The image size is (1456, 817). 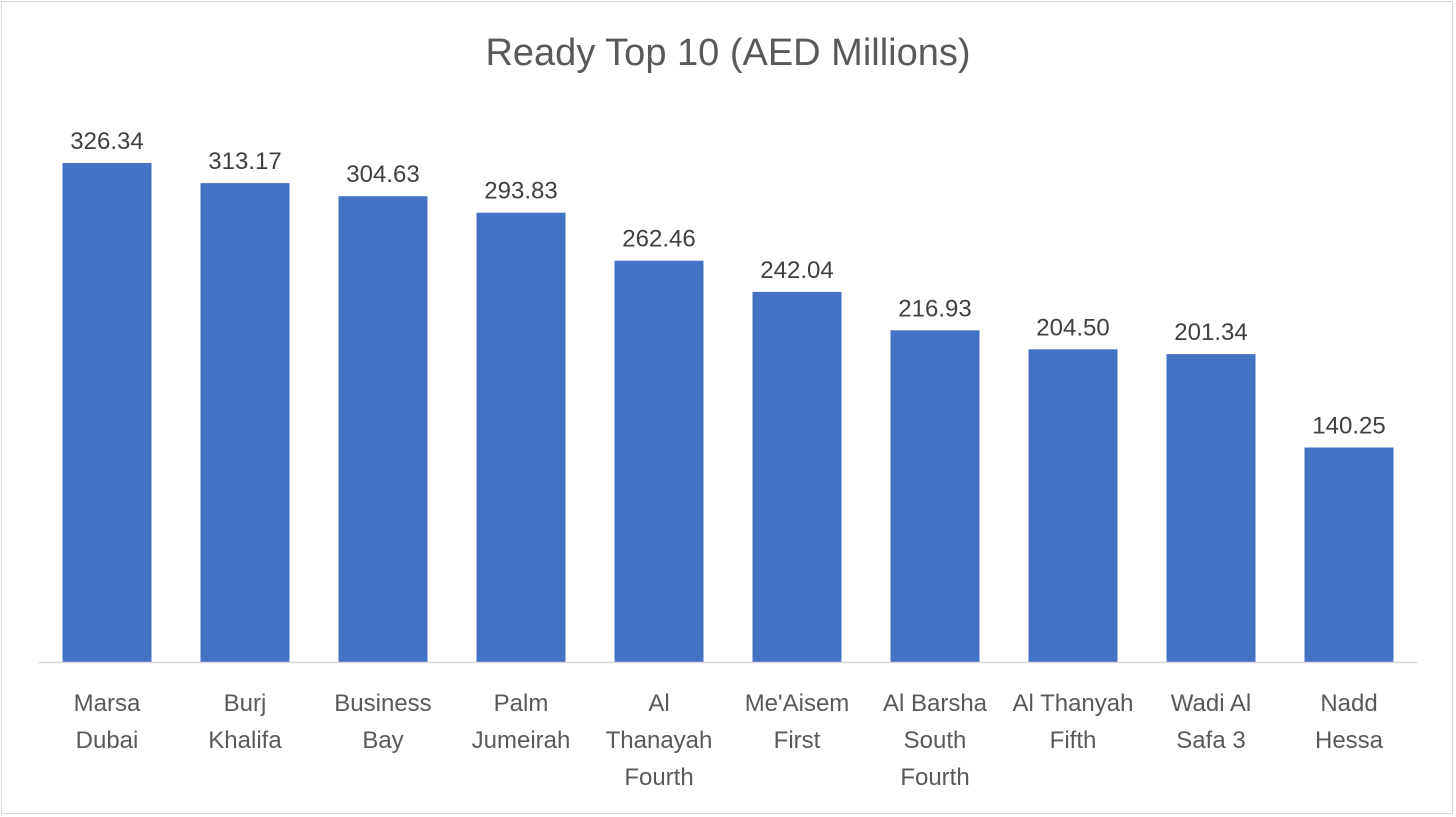 What do you see at coordinates (521, 740) in the screenshot?
I see `category-label-line: Jumeirah` at bounding box center [521, 740].